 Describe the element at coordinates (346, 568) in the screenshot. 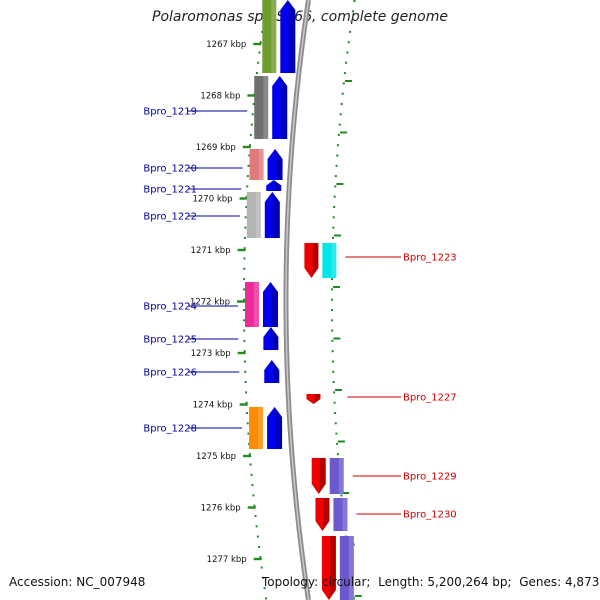

I see `cog-block-reverse` at that location.